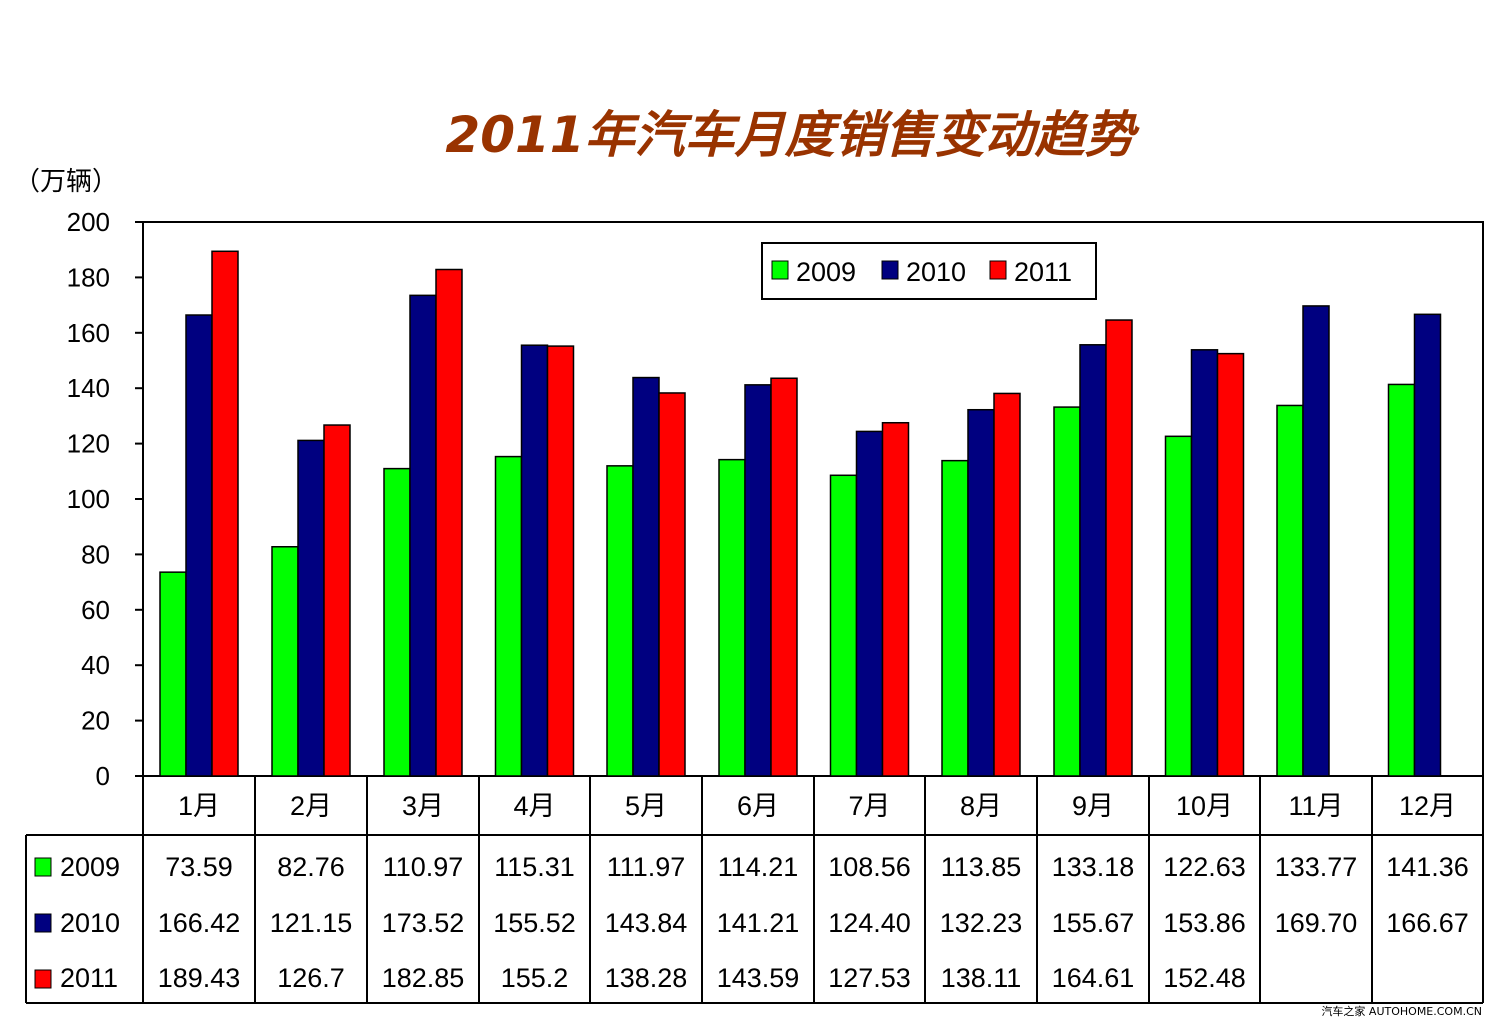 The width and height of the screenshot is (1500, 1020). I want to click on table-swatch-2010, so click(43, 923).